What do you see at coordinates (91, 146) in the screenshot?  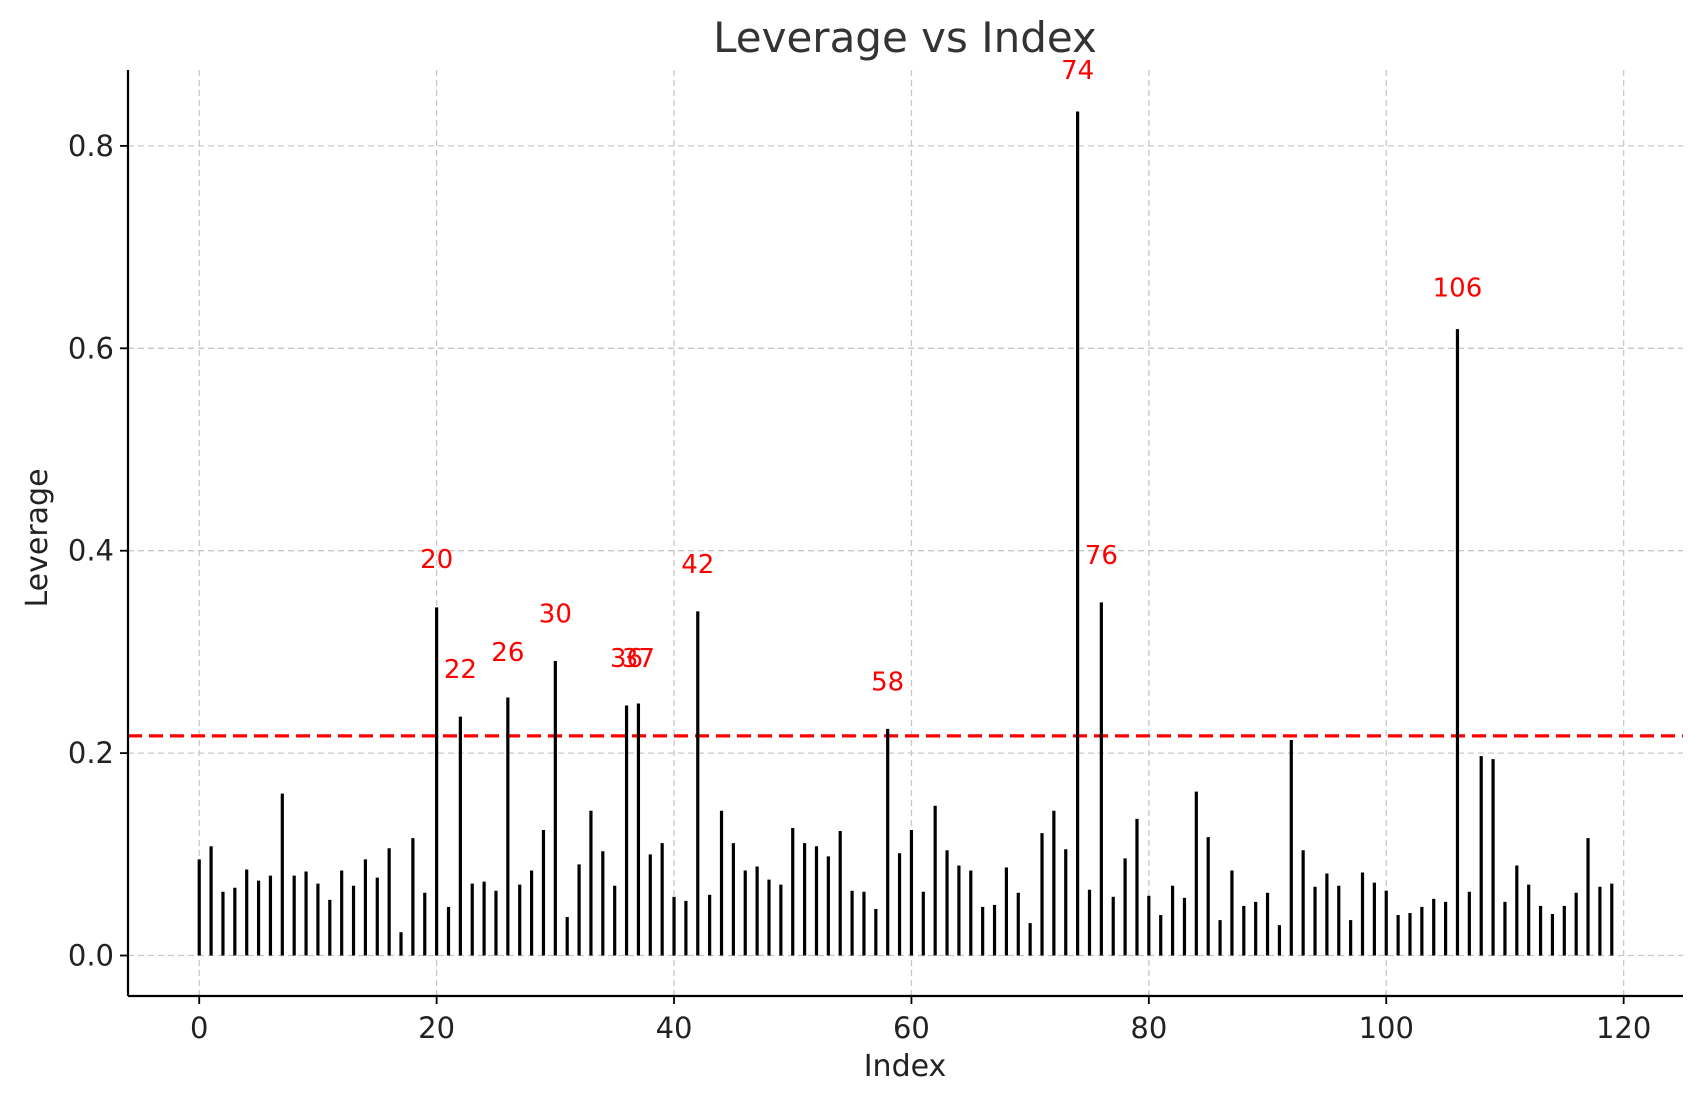 I see `y-tick-label: 0.8` at bounding box center [91, 146].